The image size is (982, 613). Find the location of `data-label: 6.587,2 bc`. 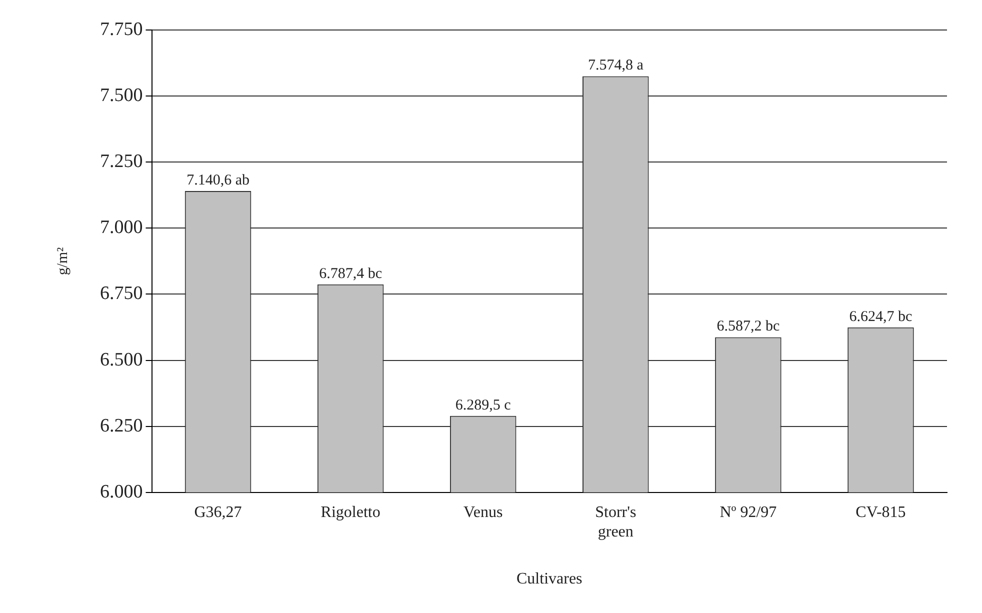

data-label: 6.587,2 bc is located at coordinates (748, 326).